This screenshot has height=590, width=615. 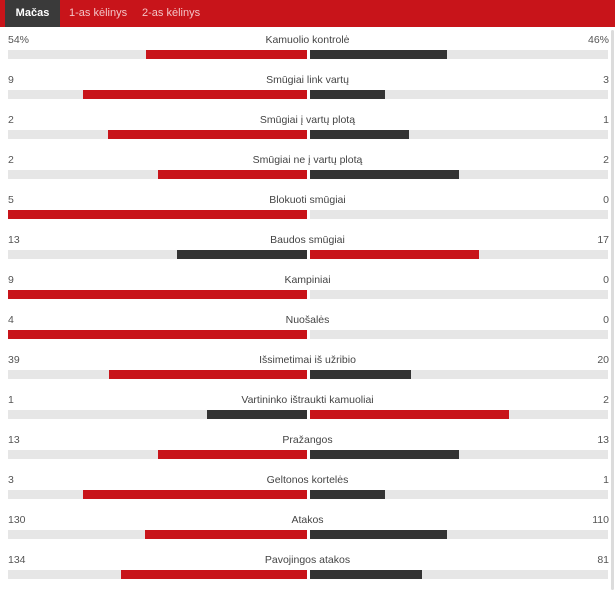 I want to click on stat-label: Išsimetimai iš užribio, so click(x=307, y=360).